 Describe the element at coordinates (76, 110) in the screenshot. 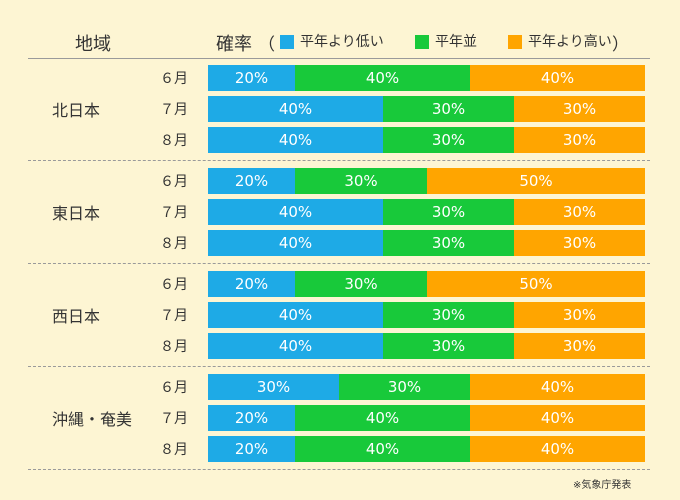

I see `region-label: 北日本` at that location.